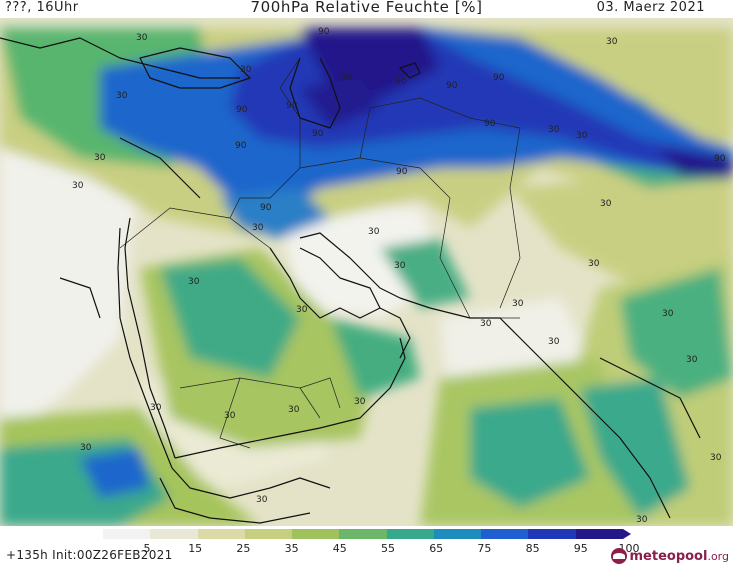 This screenshot has width=733, height=566. What do you see at coordinates (718, 556) in the screenshot?
I see `logo-tld: .org` at bounding box center [718, 556].